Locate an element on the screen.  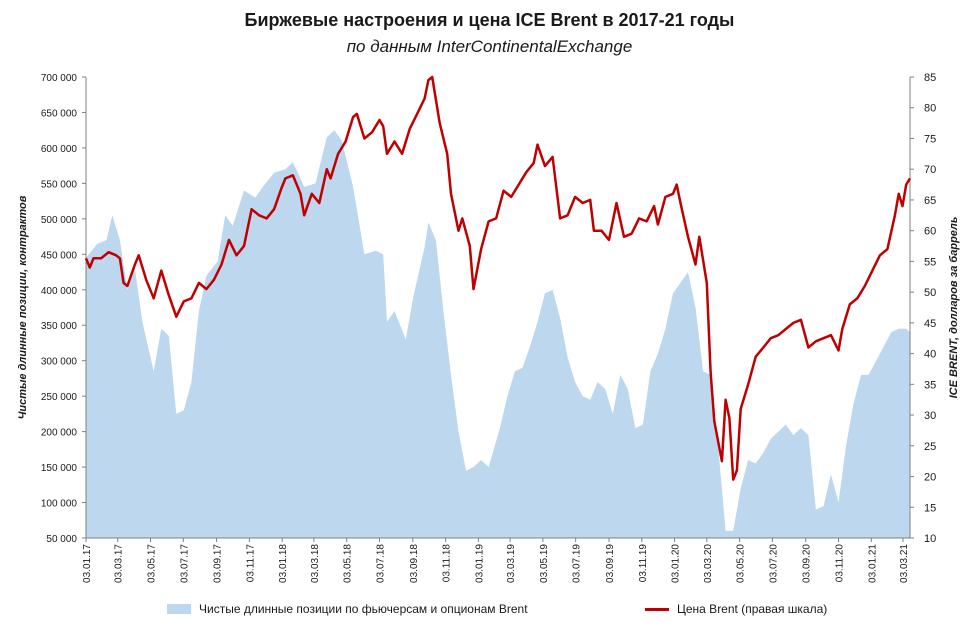
right-tick-label: 25 is located at coordinates (930, 447).